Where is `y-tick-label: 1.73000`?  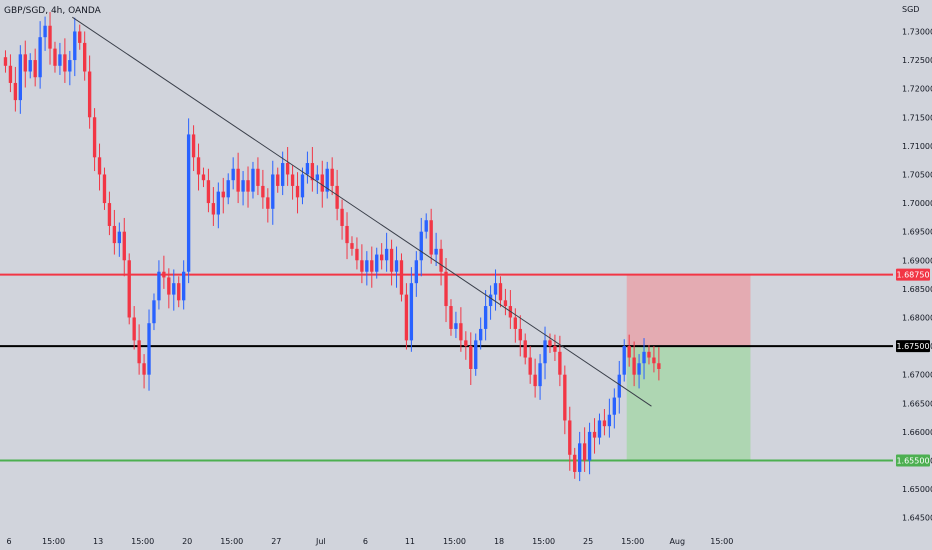
y-tick-label: 1.73000 is located at coordinates (917, 31).